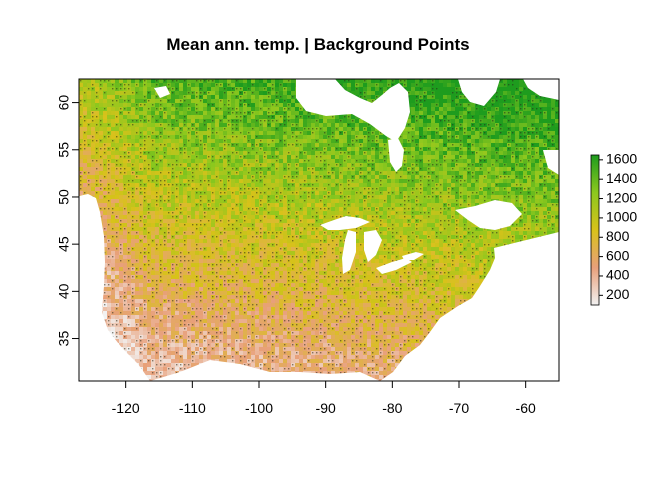 This screenshot has width=672, height=480. What do you see at coordinates (64, 339) in the screenshot?
I see `y-tick-label: 35` at bounding box center [64, 339].